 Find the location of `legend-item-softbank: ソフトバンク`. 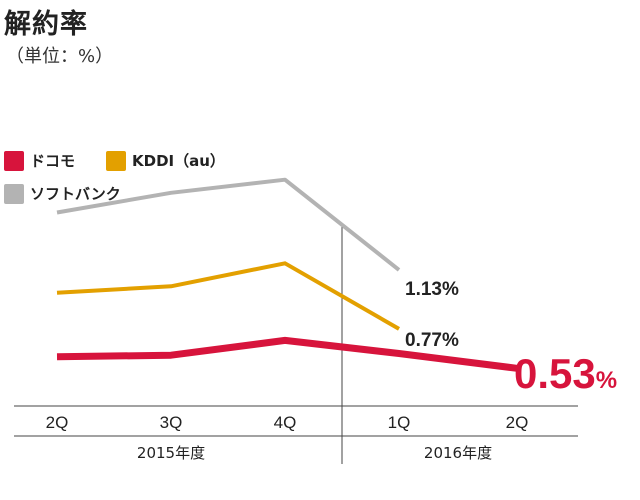

legend-item-softbank: ソフトバンク is located at coordinates (62, 193).